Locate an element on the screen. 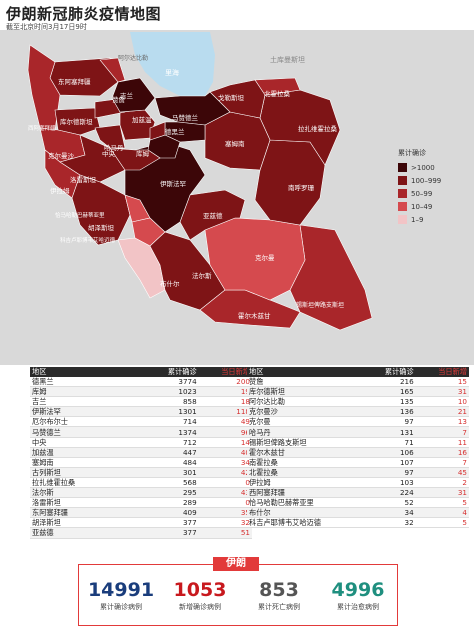 The height and width of the screenshot is (632, 474). legend-item: 10–49 is located at coordinates (419, 206).